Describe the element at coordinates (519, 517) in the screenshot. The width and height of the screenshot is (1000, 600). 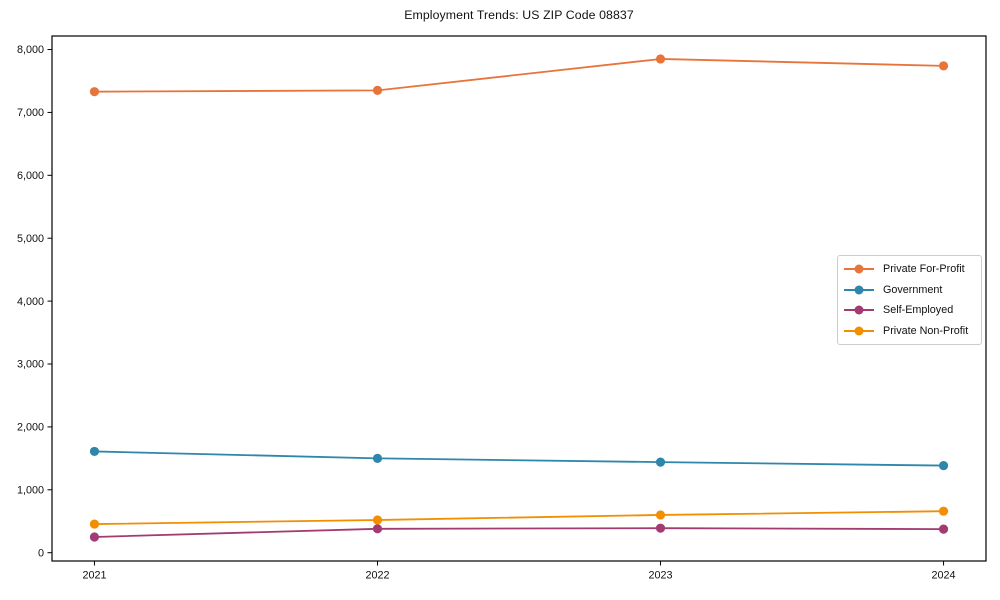
I see `series-line-private-non-profit` at that location.